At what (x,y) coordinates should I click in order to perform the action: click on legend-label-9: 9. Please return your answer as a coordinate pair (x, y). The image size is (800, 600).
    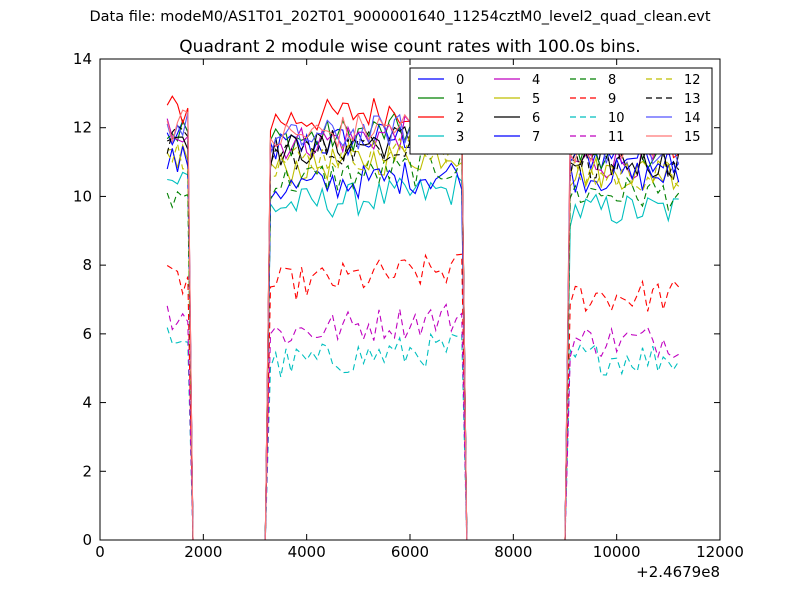
    Looking at the image, I should click on (612, 99).